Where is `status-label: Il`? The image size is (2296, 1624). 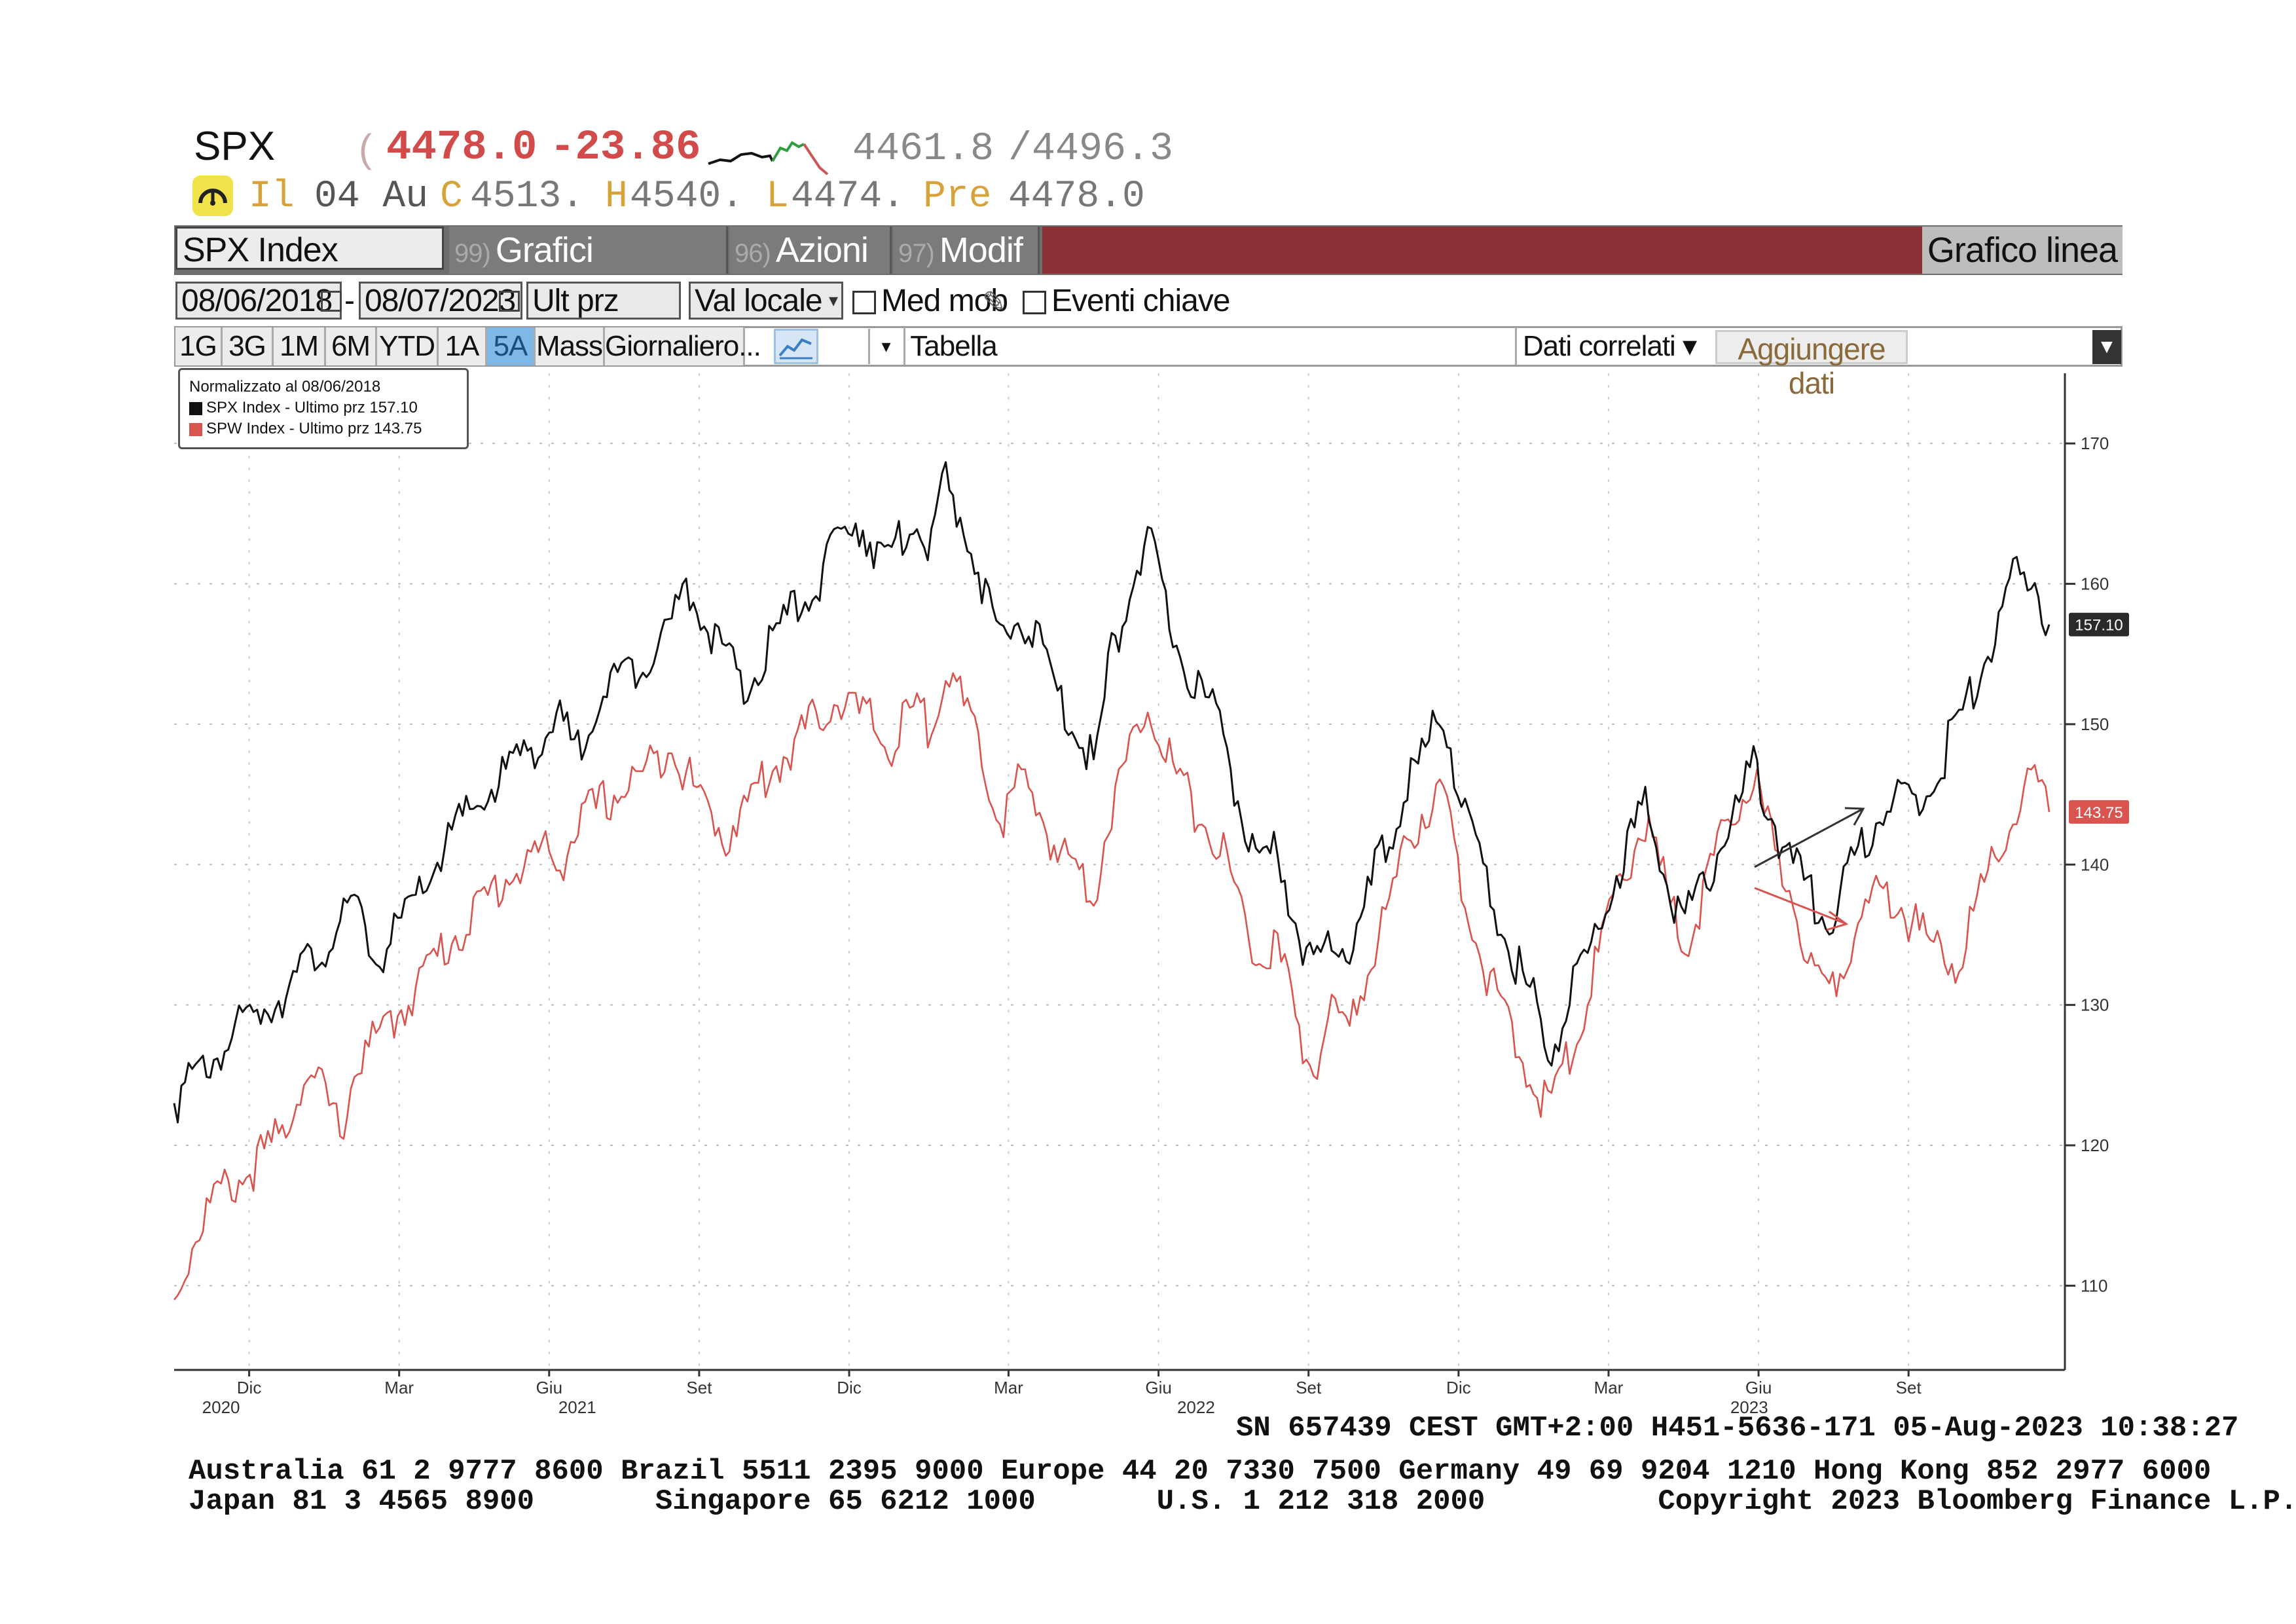 status-label: Il is located at coordinates (272, 196).